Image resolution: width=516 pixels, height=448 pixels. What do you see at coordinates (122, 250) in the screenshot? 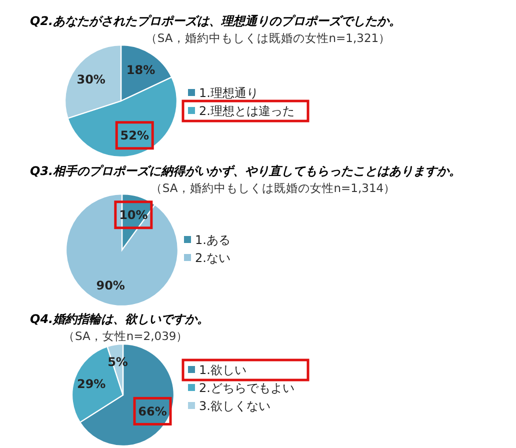
I see `pie-slice` at bounding box center [122, 250].